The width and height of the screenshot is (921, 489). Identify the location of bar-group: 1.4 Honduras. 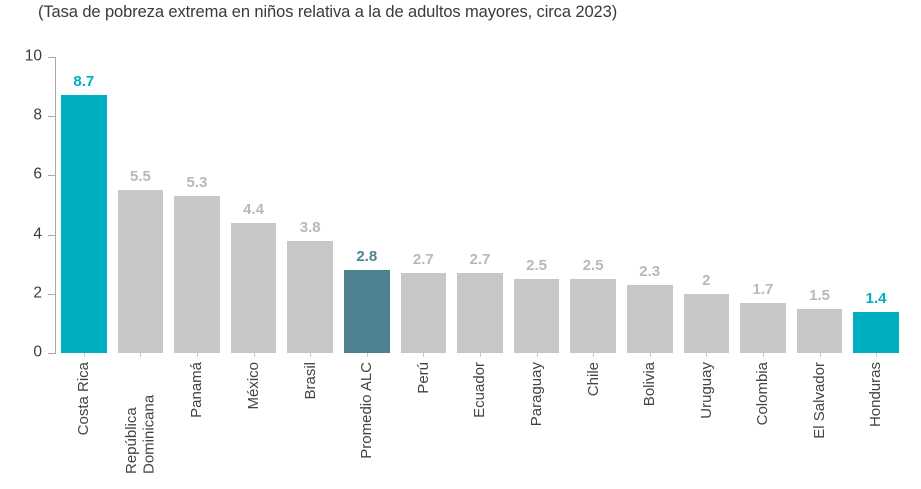
(876, 242).